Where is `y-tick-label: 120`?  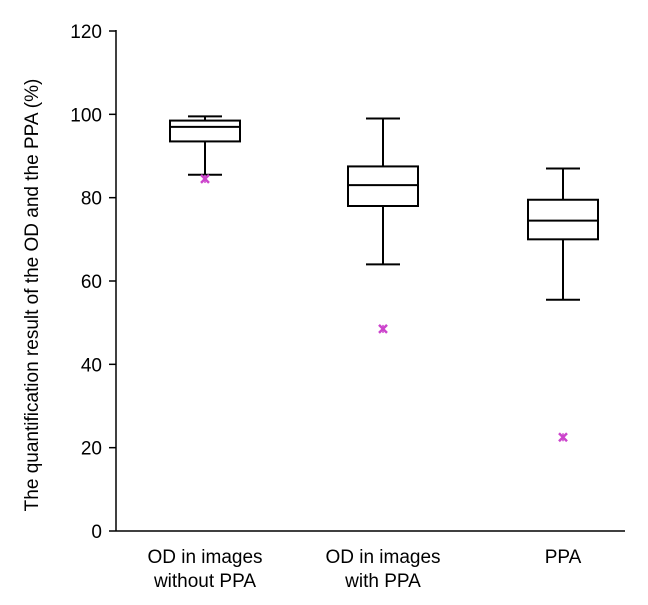 y-tick-label: 120 is located at coordinates (86, 32).